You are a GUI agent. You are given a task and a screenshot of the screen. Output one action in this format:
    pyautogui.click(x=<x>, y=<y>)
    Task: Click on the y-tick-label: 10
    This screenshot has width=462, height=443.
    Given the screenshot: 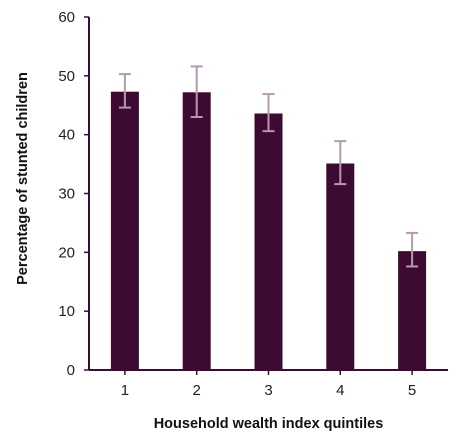 What is the action you would take?
    pyautogui.click(x=66, y=311)
    